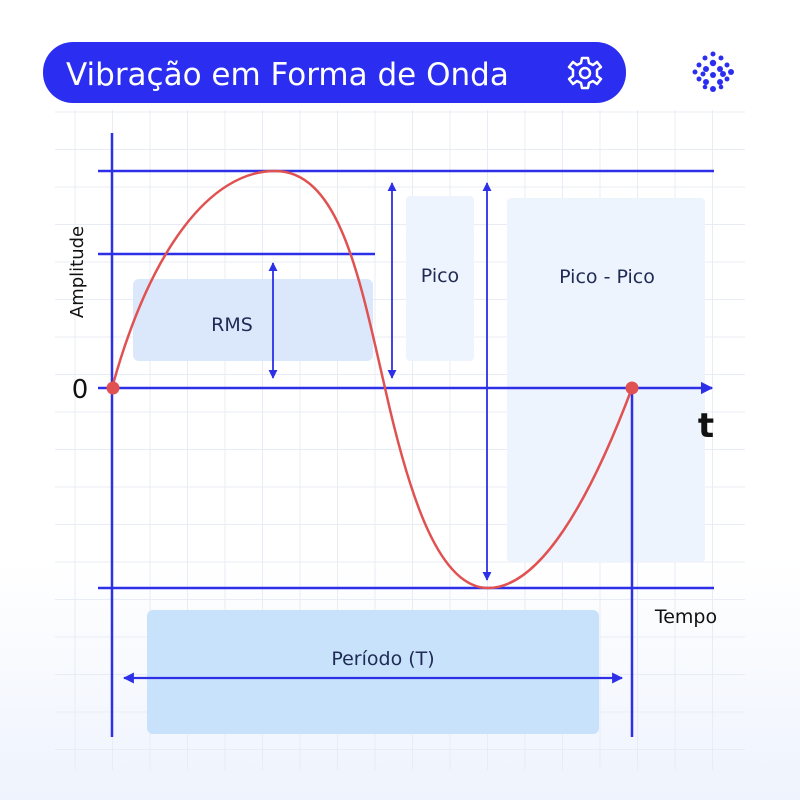  Describe the element at coordinates (232, 325) in the screenshot. I see `rms-label: RMS` at that location.